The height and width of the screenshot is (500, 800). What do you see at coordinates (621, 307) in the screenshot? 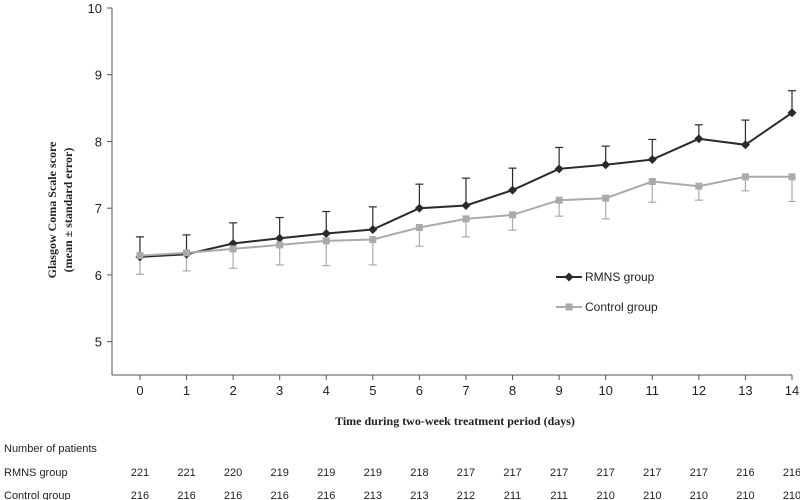
I see `legend-label: Control group` at bounding box center [621, 307].